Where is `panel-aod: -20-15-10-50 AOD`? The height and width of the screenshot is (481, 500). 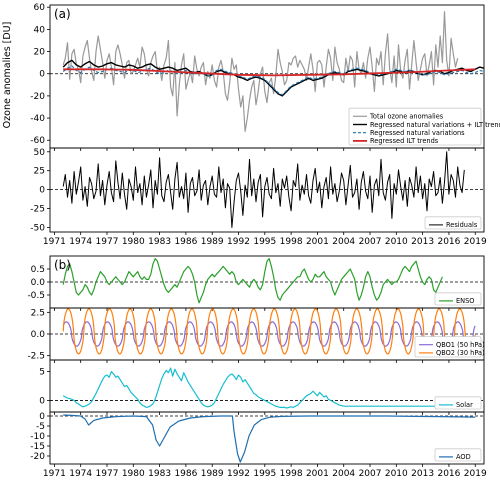
panel-aod: -20-15-10-50 AOD is located at coordinates (257, 439).